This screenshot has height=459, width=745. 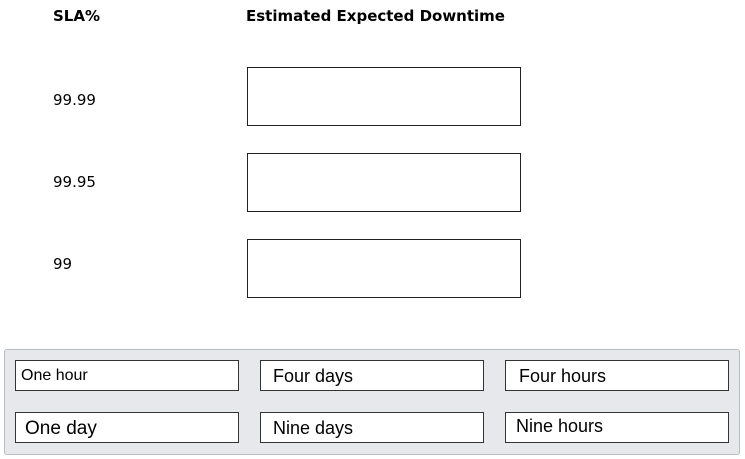 I want to click on option-tile-four-hours: Four hours, so click(x=617, y=375).